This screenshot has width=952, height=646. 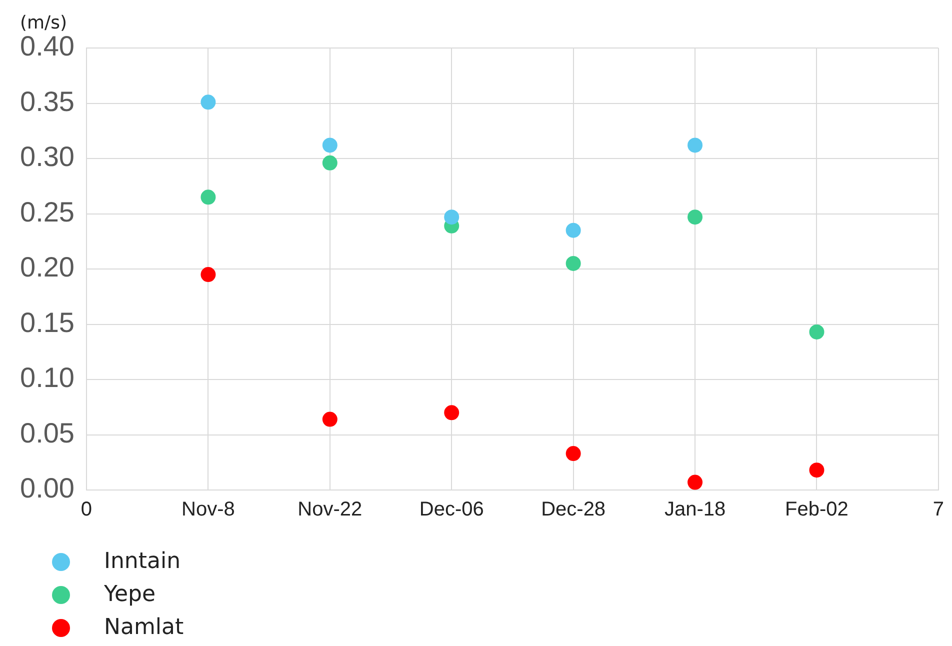 What do you see at coordinates (130, 594) in the screenshot?
I see `legend-label: Yepe` at bounding box center [130, 594].